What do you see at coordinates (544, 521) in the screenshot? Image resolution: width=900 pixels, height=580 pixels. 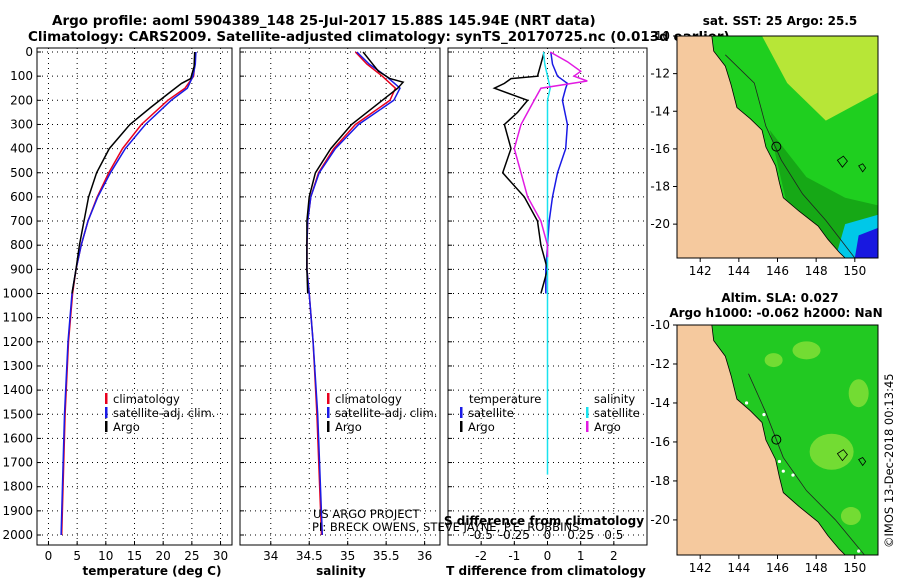 I see `s-difference-label: S difference from climatology` at bounding box center [544, 521].